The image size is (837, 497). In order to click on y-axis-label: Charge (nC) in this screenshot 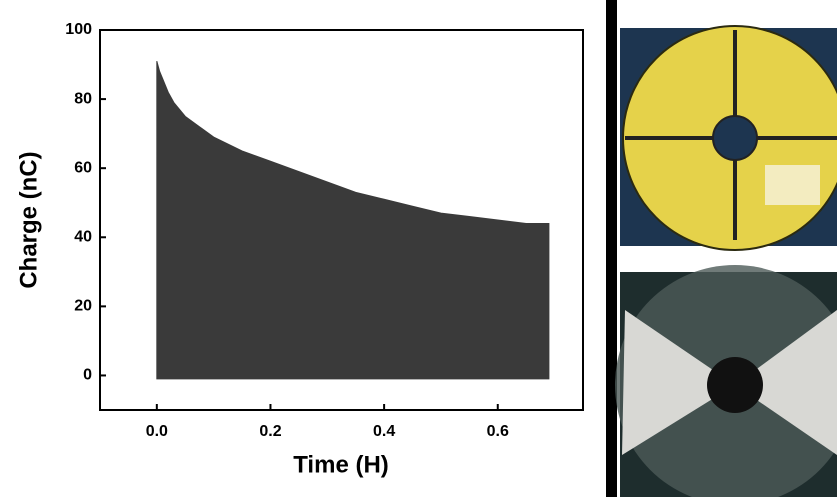, I will do `click(28, 219)`.